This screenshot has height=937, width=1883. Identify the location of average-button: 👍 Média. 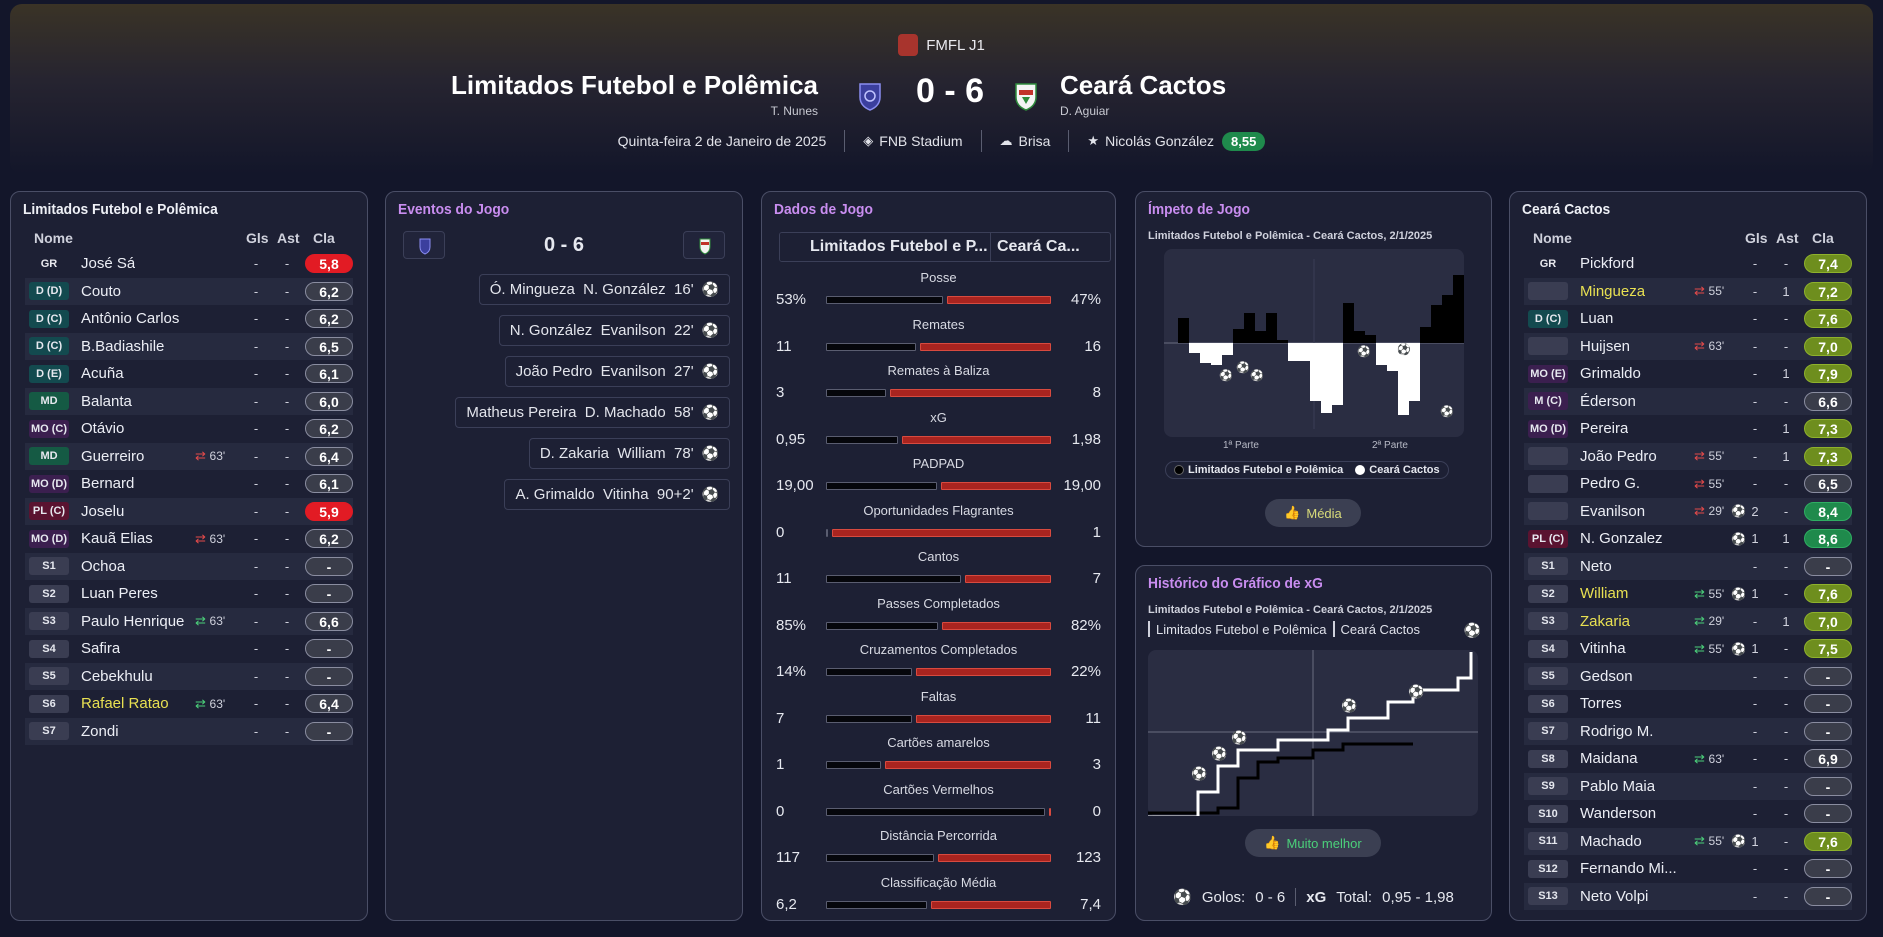
(1313, 513).